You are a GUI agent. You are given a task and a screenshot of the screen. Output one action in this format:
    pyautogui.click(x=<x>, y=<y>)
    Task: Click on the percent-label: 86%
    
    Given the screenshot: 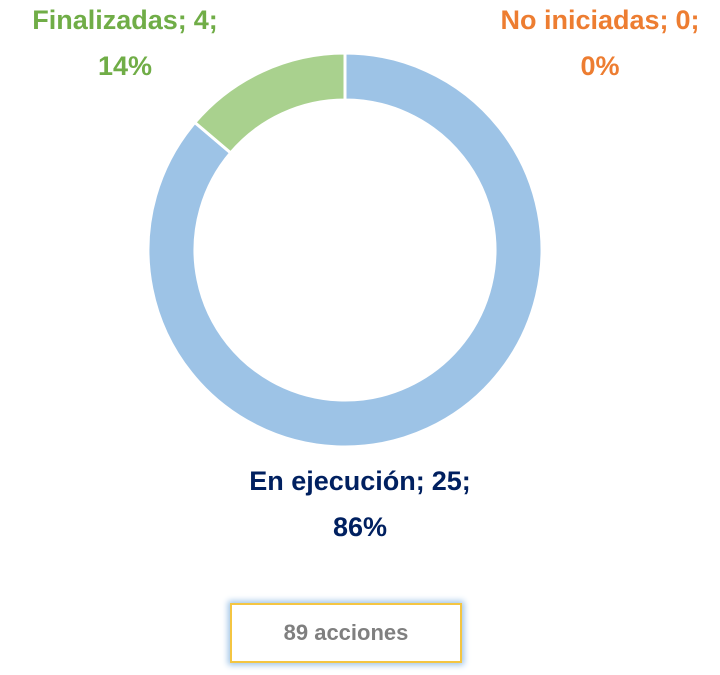 What is the action you would take?
    pyautogui.click(x=360, y=527)
    